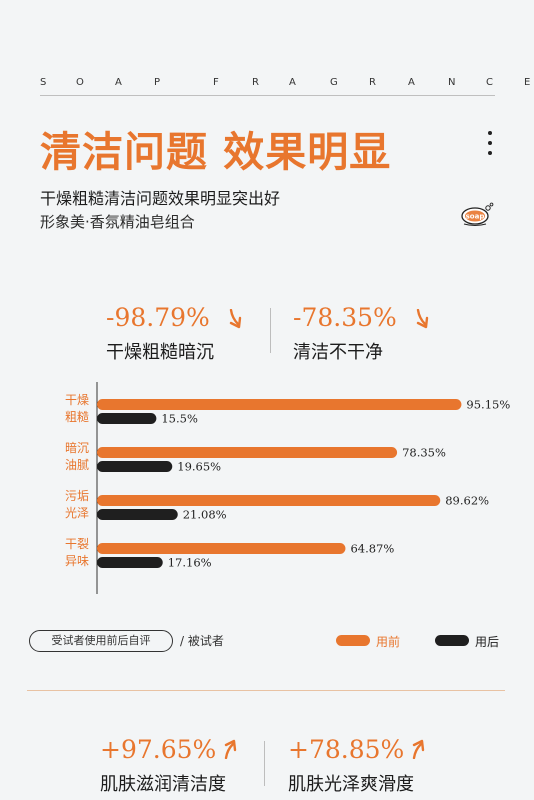  Describe the element at coordinates (77, 400) in the screenshot. I see `category-label: 干燥` at that location.